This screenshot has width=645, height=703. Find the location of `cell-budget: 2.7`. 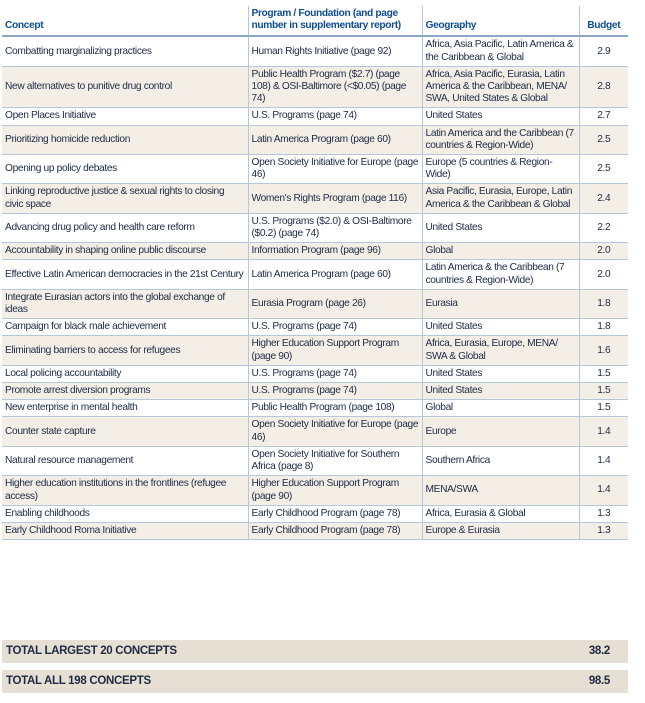

cell-budget: 2.7 is located at coordinates (603, 116).